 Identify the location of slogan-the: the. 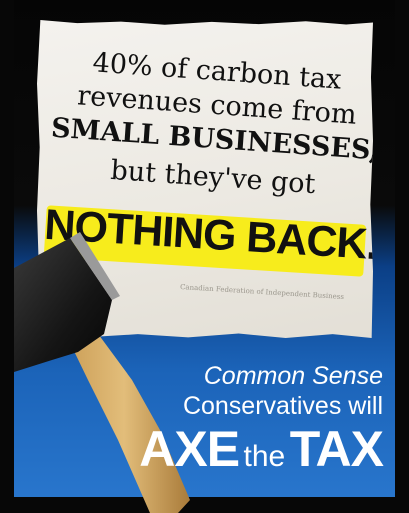
(264, 456).